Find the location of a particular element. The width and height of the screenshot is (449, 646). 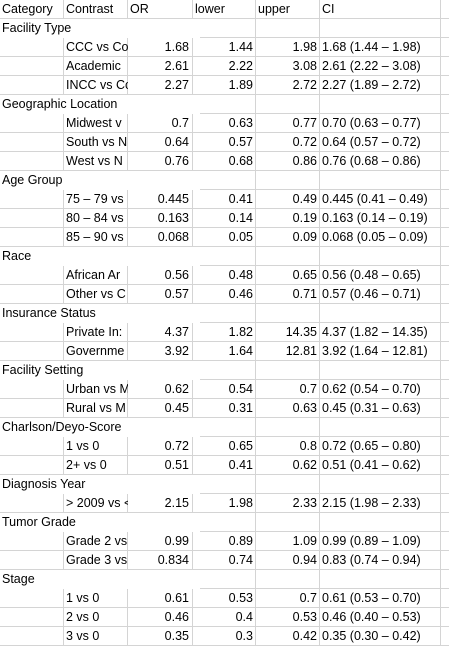

ci-cell: 1.68 (1.44 – 1.98) is located at coordinates (371, 47).